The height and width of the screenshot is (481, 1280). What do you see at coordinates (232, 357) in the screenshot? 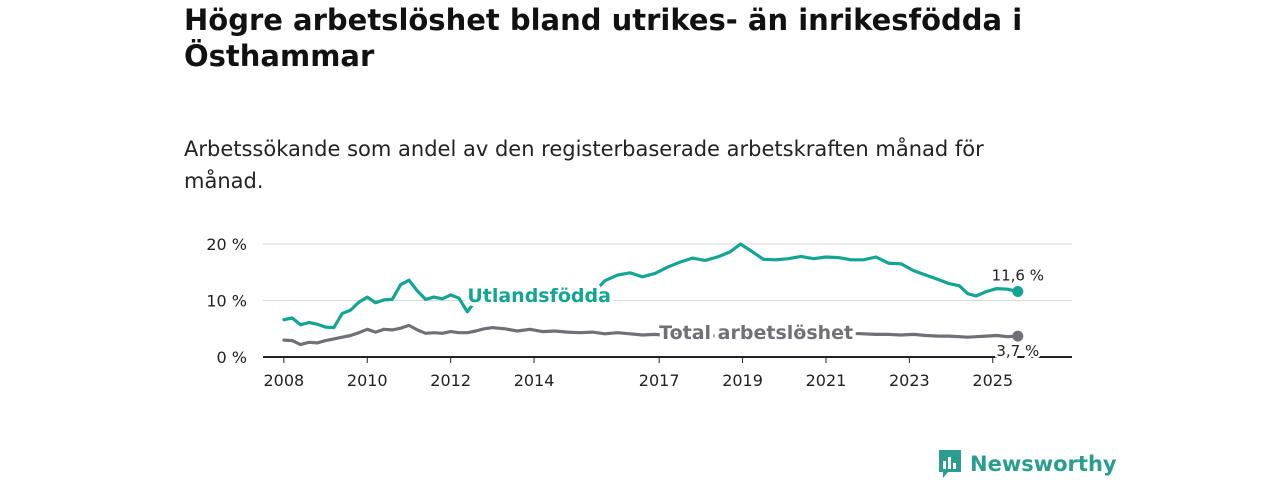
I see `y-tick-label: 0 %` at bounding box center [232, 357].